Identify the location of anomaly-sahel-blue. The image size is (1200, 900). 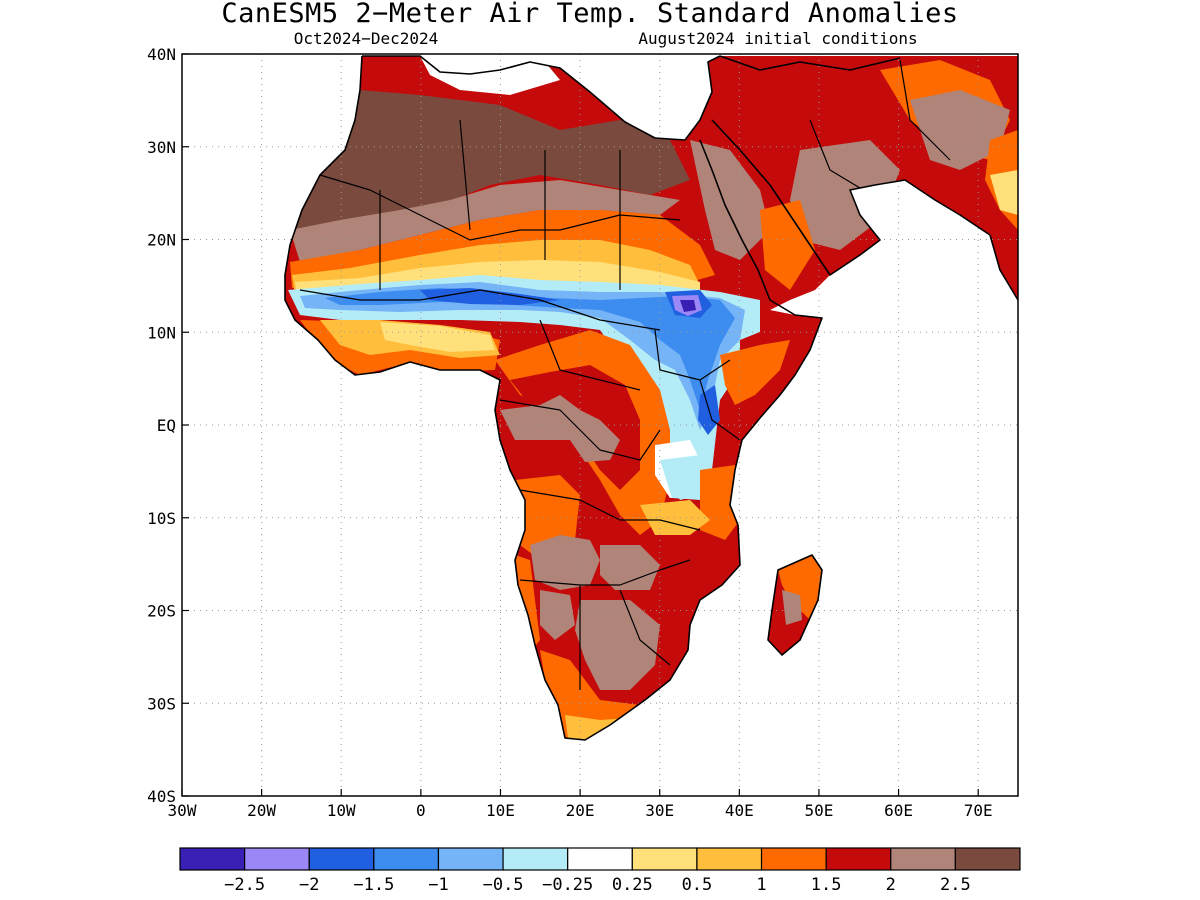
(530, 349).